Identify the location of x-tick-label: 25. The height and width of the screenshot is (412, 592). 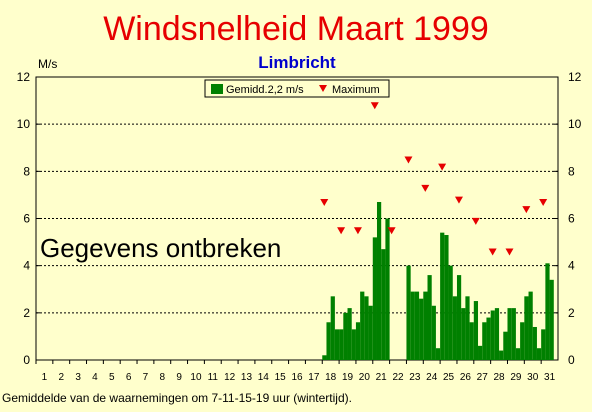
(449, 377).